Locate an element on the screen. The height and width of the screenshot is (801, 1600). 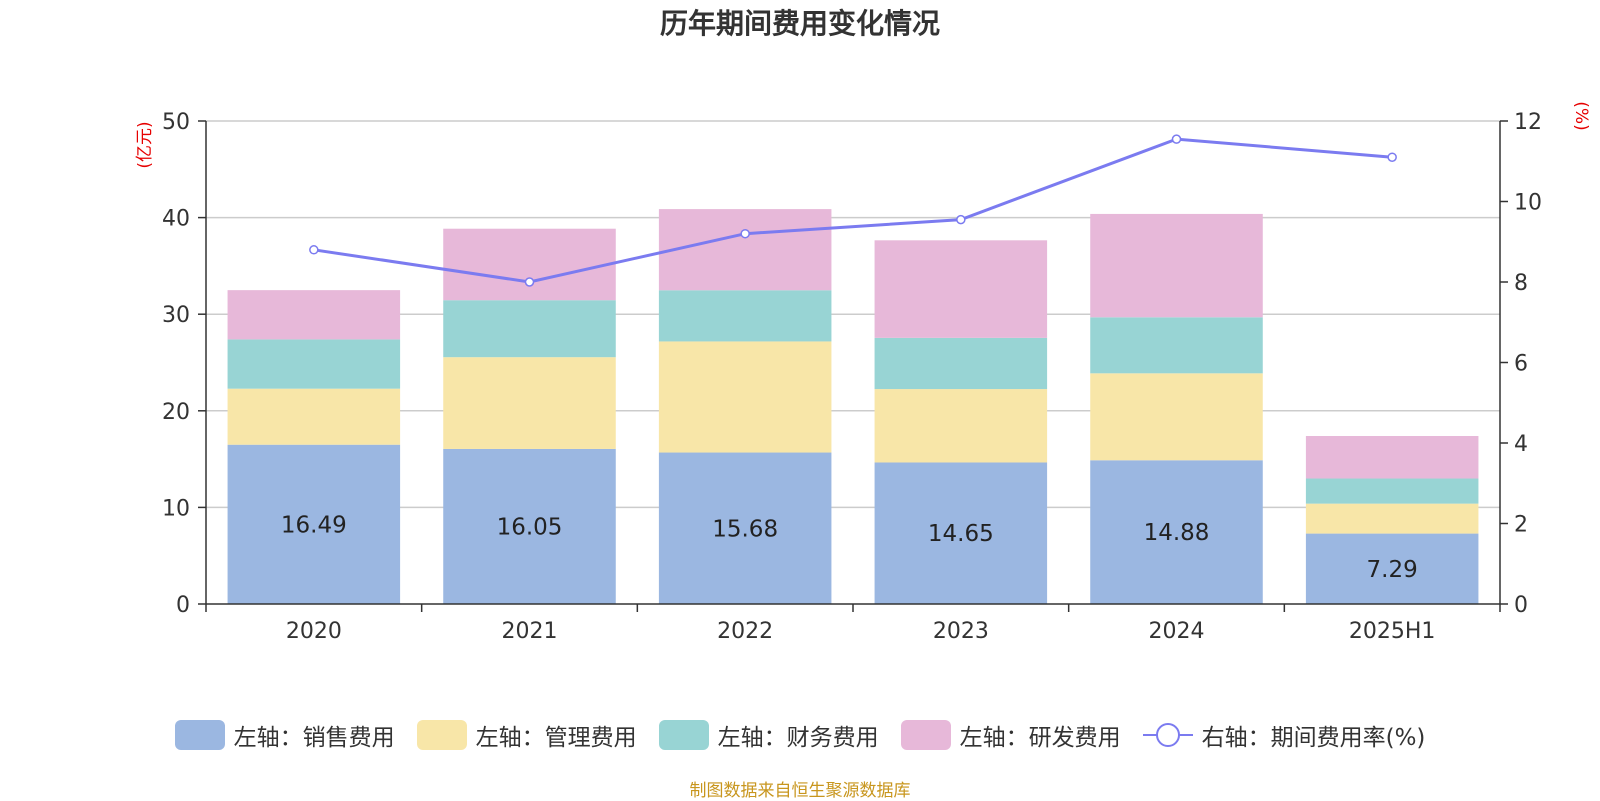
legend-item: 左轴：财务费用 is located at coordinates (768, 735).